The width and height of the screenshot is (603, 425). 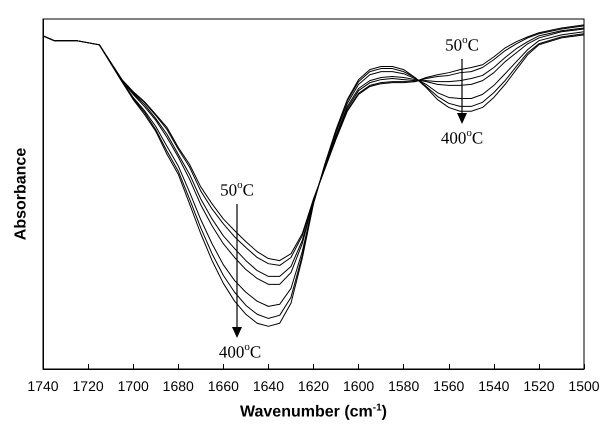 What do you see at coordinates (133, 386) in the screenshot?
I see `x-tick-label: 1700` at bounding box center [133, 386].